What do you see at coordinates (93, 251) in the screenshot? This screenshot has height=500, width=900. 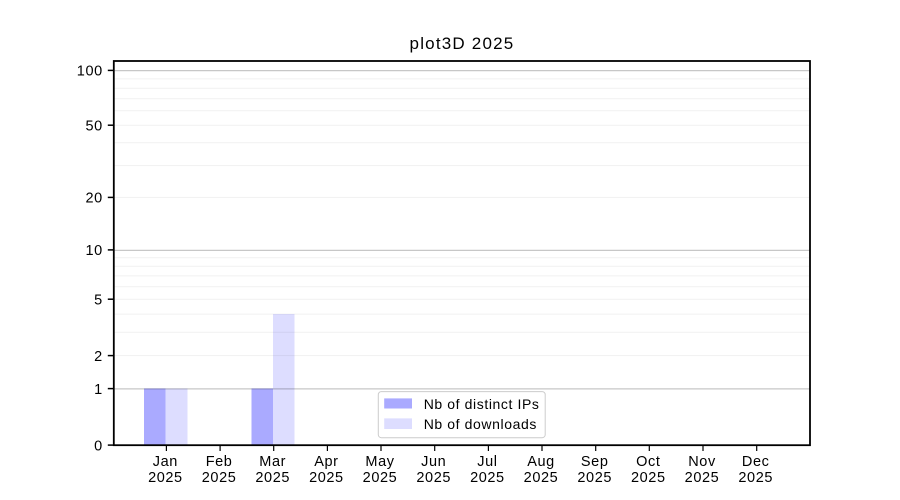 I see `svg-text: 10` at bounding box center [93, 251].